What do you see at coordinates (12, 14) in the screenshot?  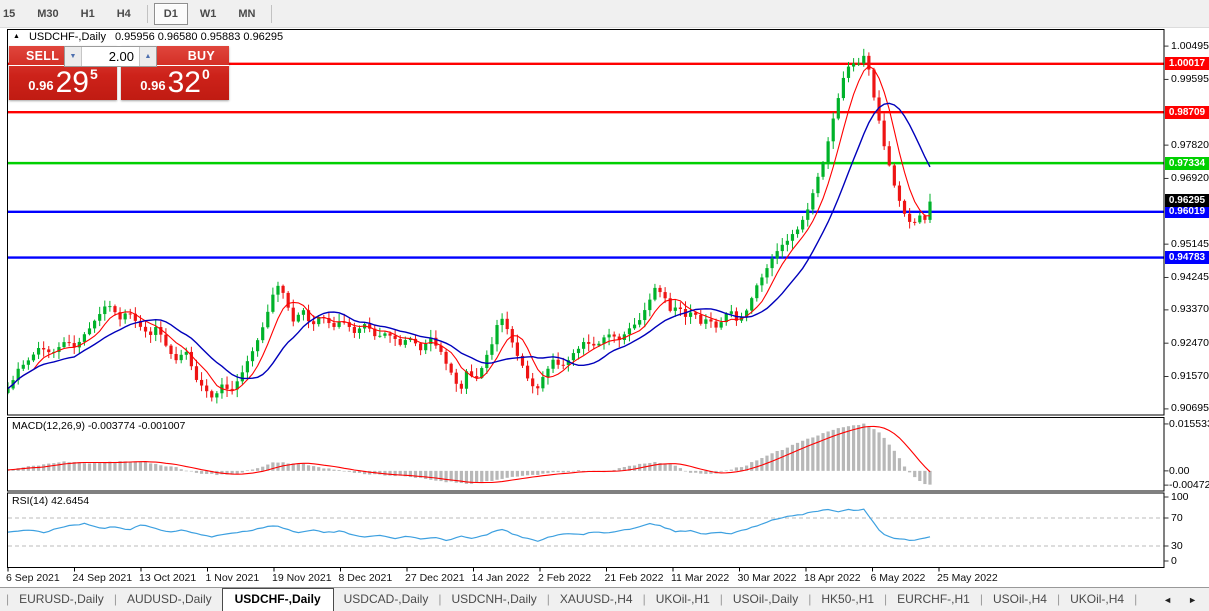 I see `timeframe-button-15: 15` at bounding box center [12, 14].